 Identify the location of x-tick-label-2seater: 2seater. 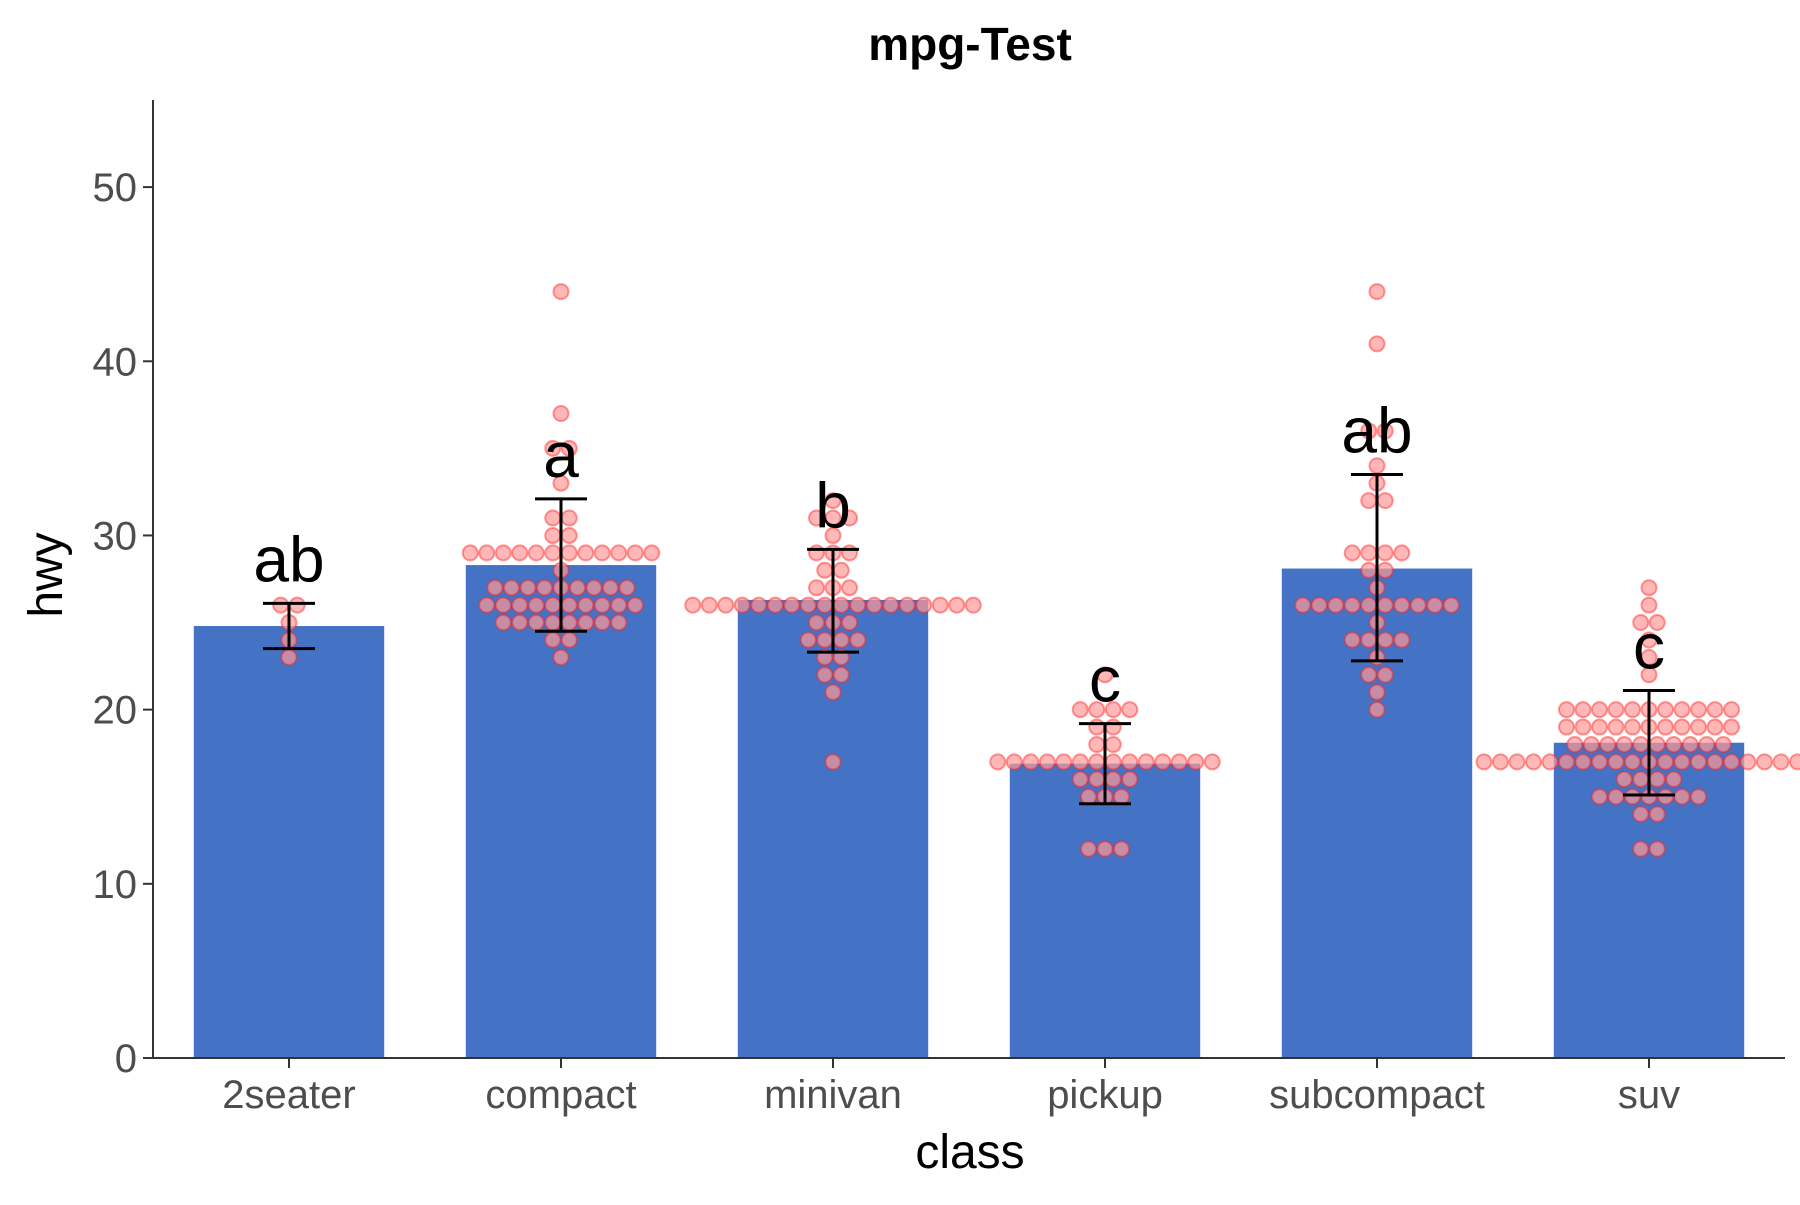
(288, 1095).